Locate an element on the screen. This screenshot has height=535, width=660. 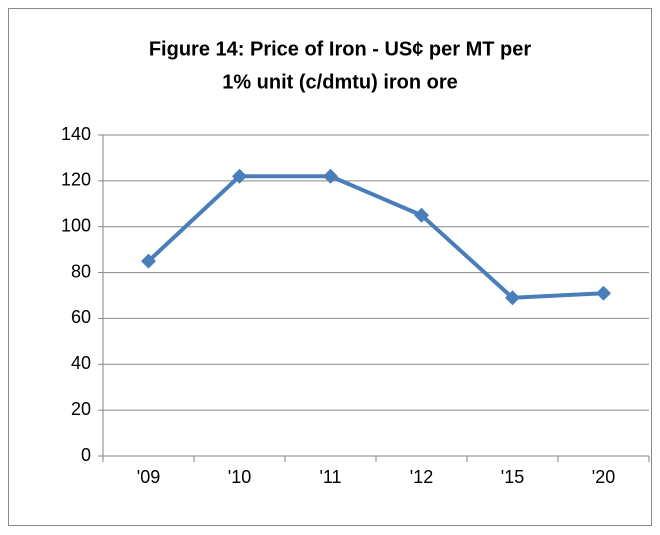
y-tick-label: 80 is located at coordinates (81, 271).